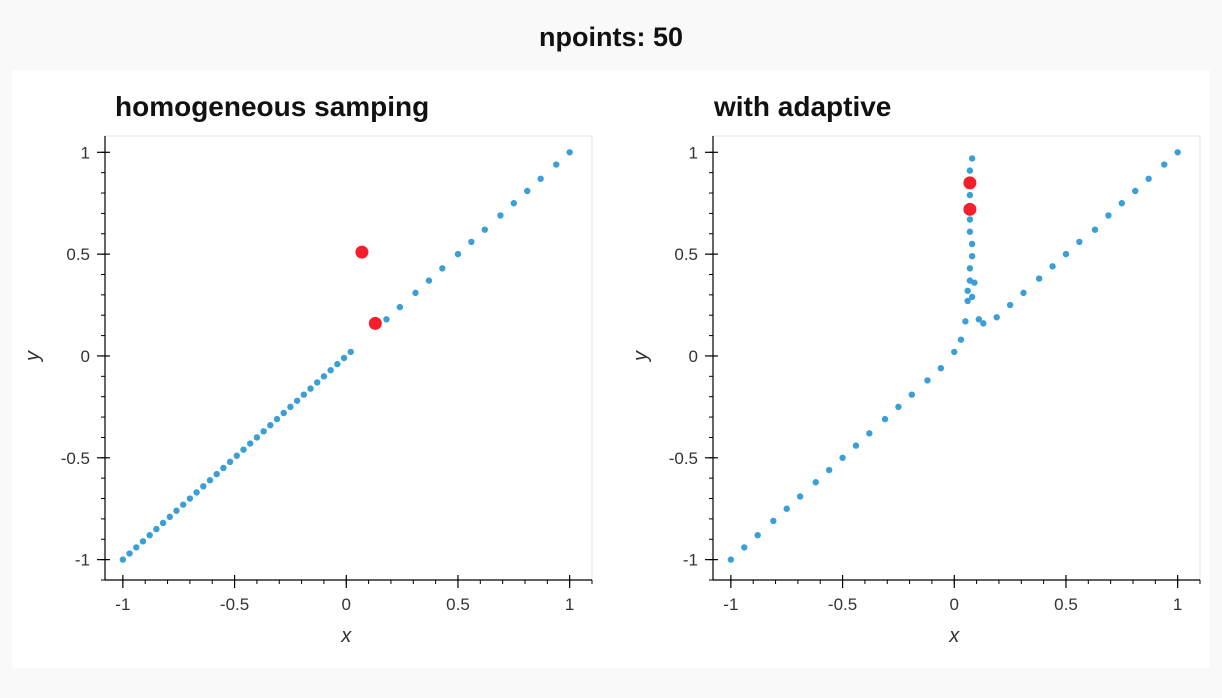 This screenshot has height=698, width=1222. What do you see at coordinates (641, 356) in the screenshot?
I see `y-axis-label: y` at bounding box center [641, 356].